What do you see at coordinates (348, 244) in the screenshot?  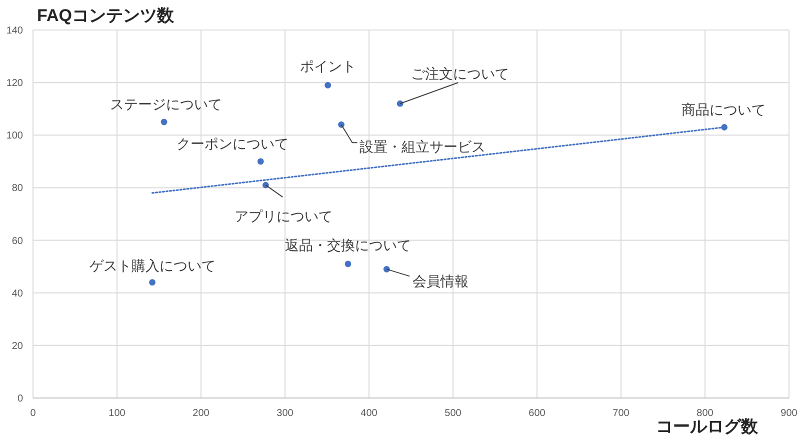 I see `annotation: 返品・交換について` at bounding box center [348, 244].